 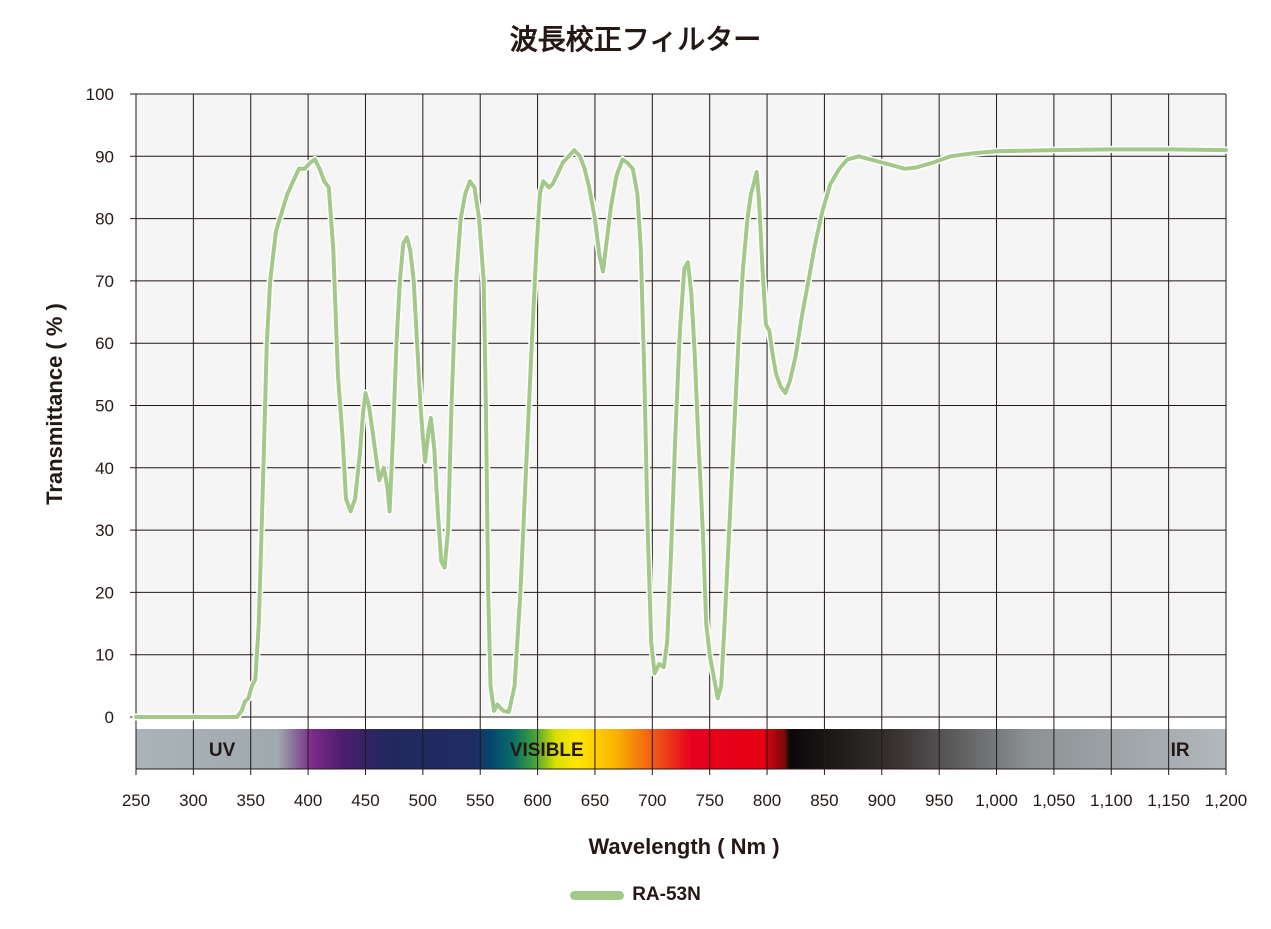 I want to click on x-tick-label: 1,000, so click(x=996, y=800).